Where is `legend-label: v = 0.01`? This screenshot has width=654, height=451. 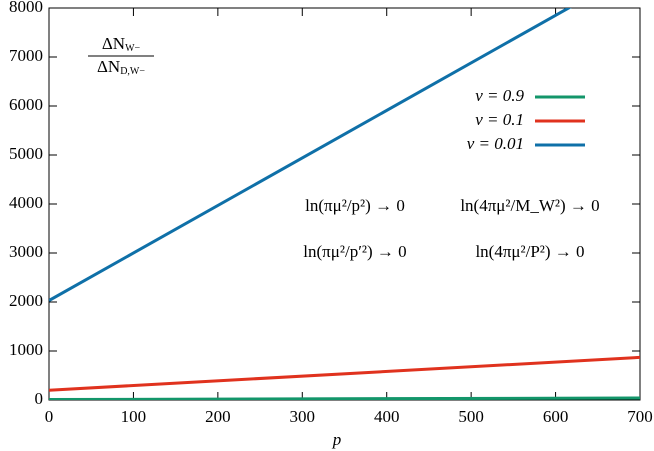
legend-label: v = 0.01 is located at coordinates (495, 143).